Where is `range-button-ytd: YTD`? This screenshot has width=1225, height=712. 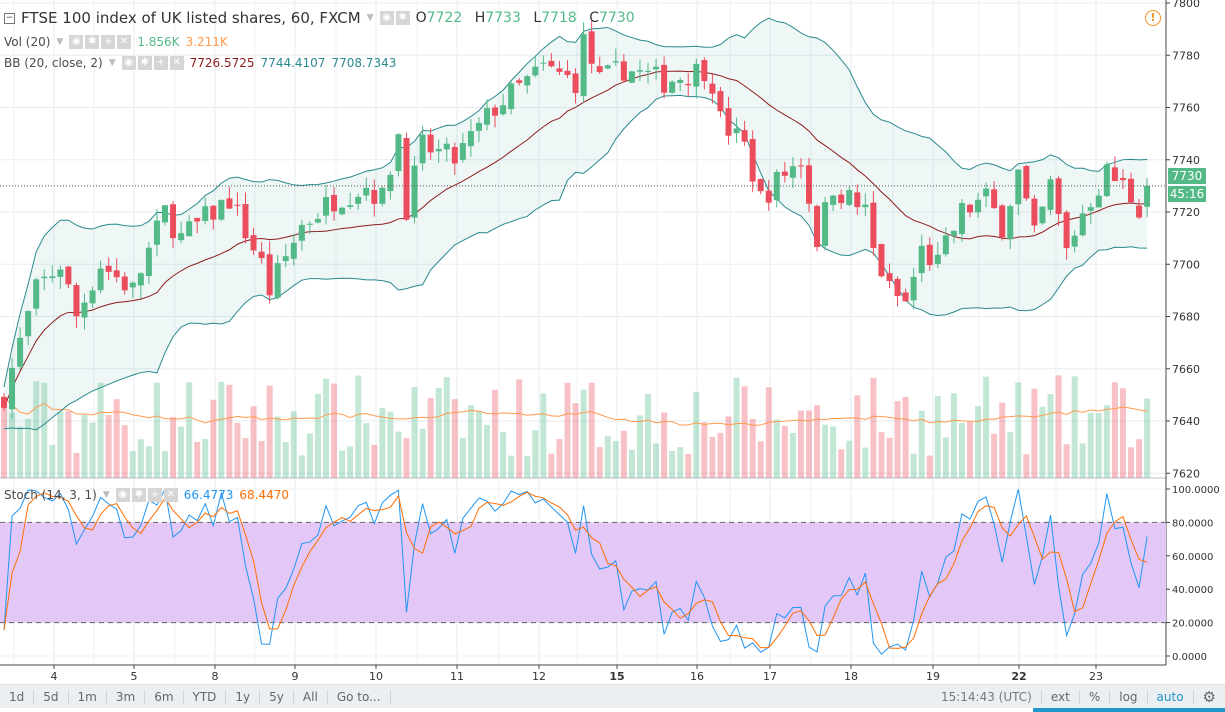 range-button-ytd: YTD is located at coordinates (205, 696).